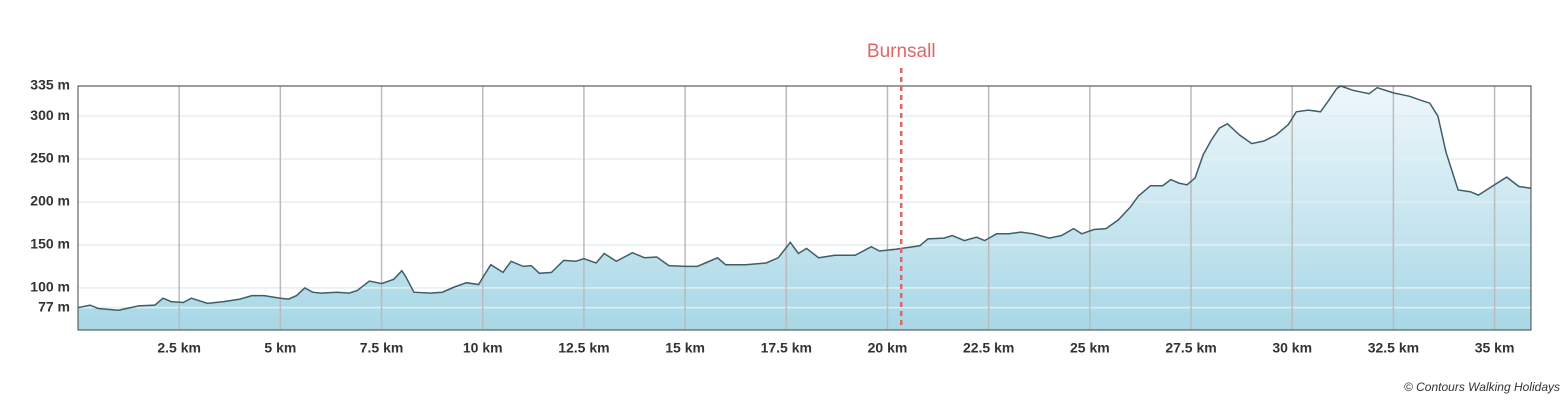  I want to click on x-tick-label: 10 km, so click(483, 348).